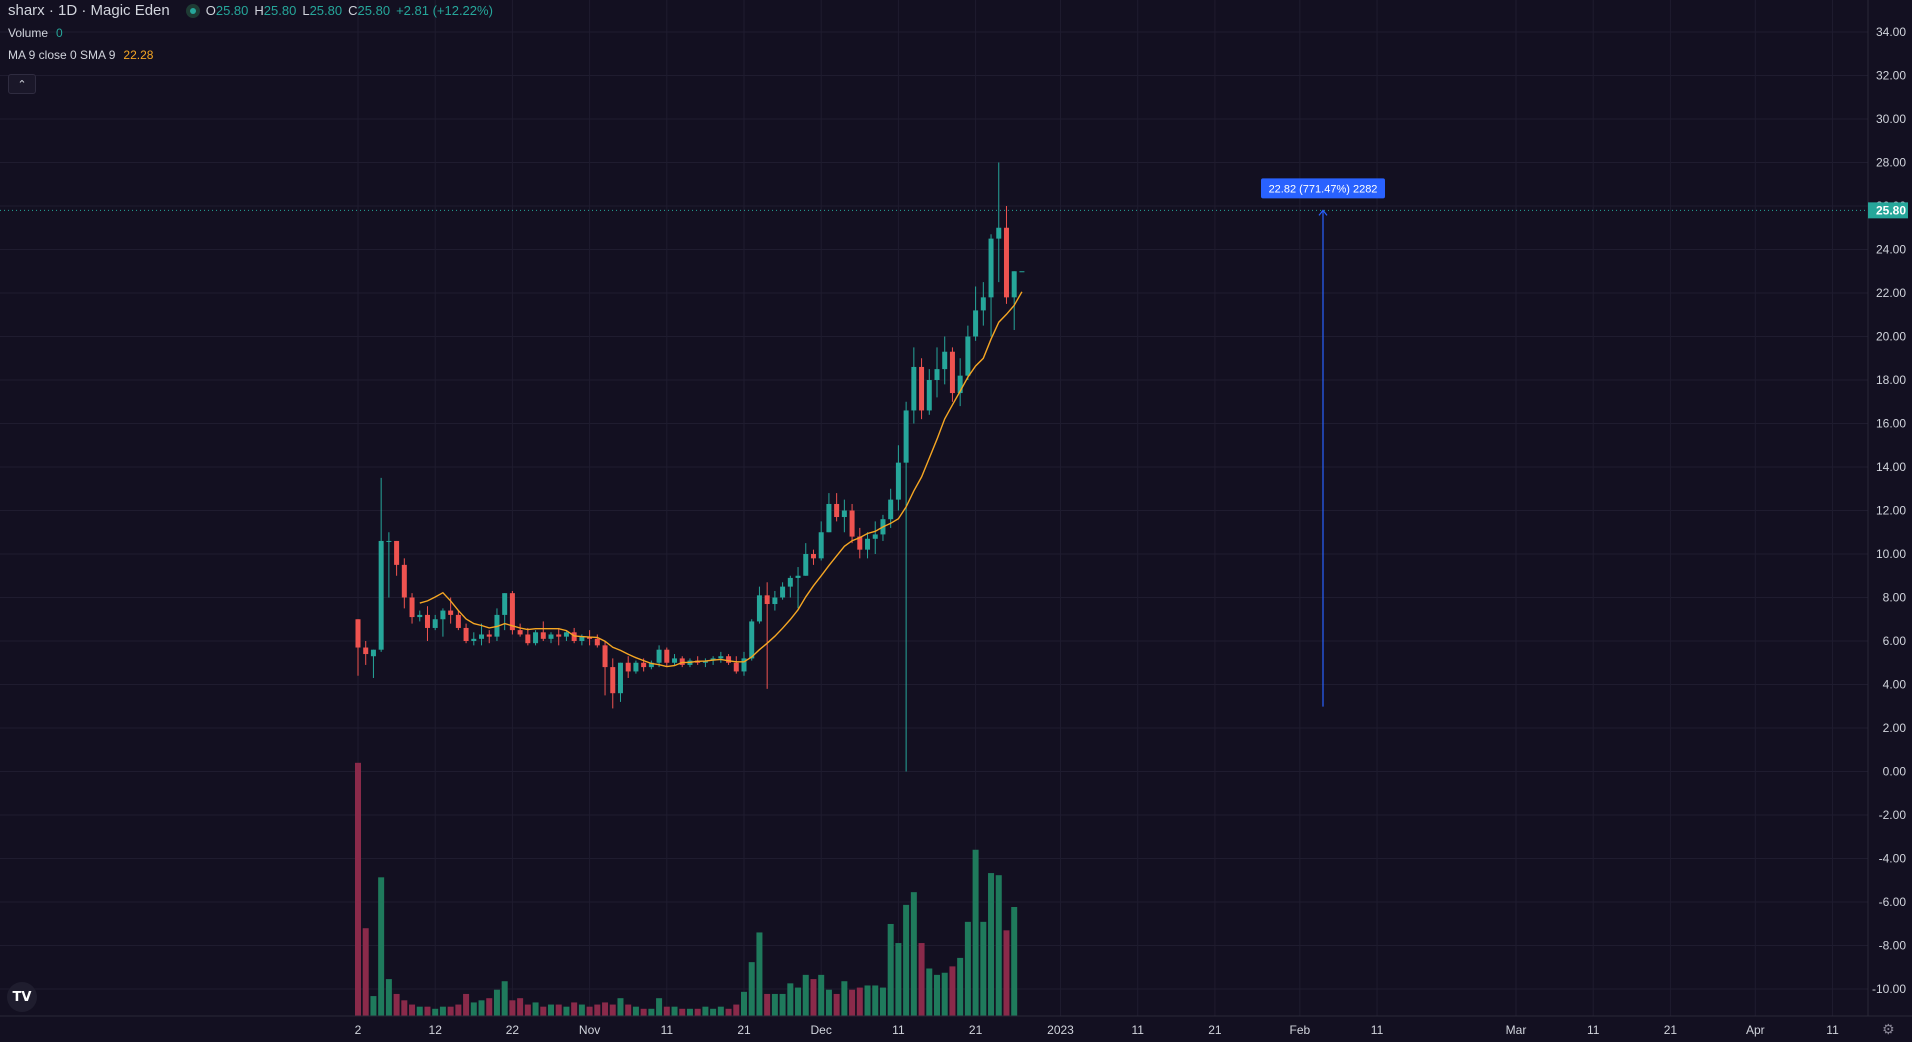 The height and width of the screenshot is (1042, 1912). Describe the element at coordinates (259, 10) in the screenshot. I see `high-label: H` at that location.